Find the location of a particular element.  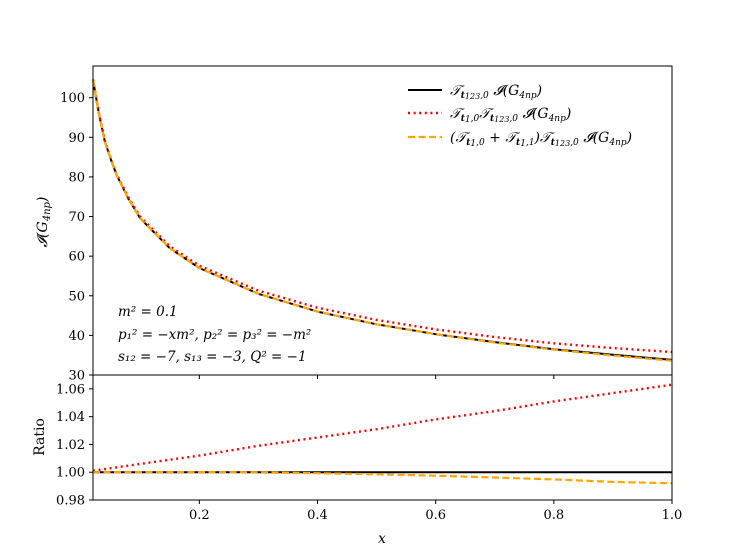

bottom-panel-series is located at coordinates (382, 434).